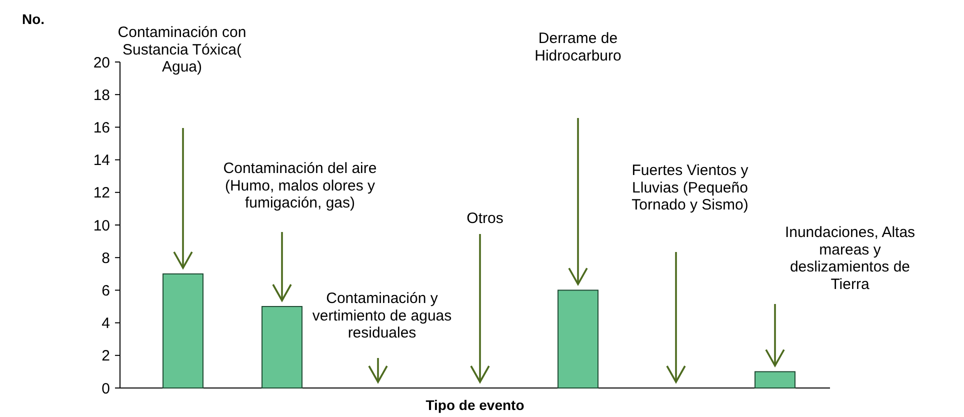 The height and width of the screenshot is (417, 964). I want to click on y-tick-label: 6, so click(106, 291).